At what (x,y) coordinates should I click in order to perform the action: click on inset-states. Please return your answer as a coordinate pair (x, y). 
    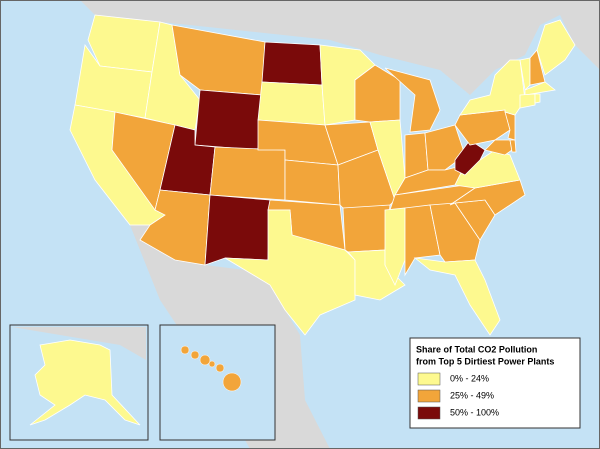
    Looking at the image, I should click on (135, 382).